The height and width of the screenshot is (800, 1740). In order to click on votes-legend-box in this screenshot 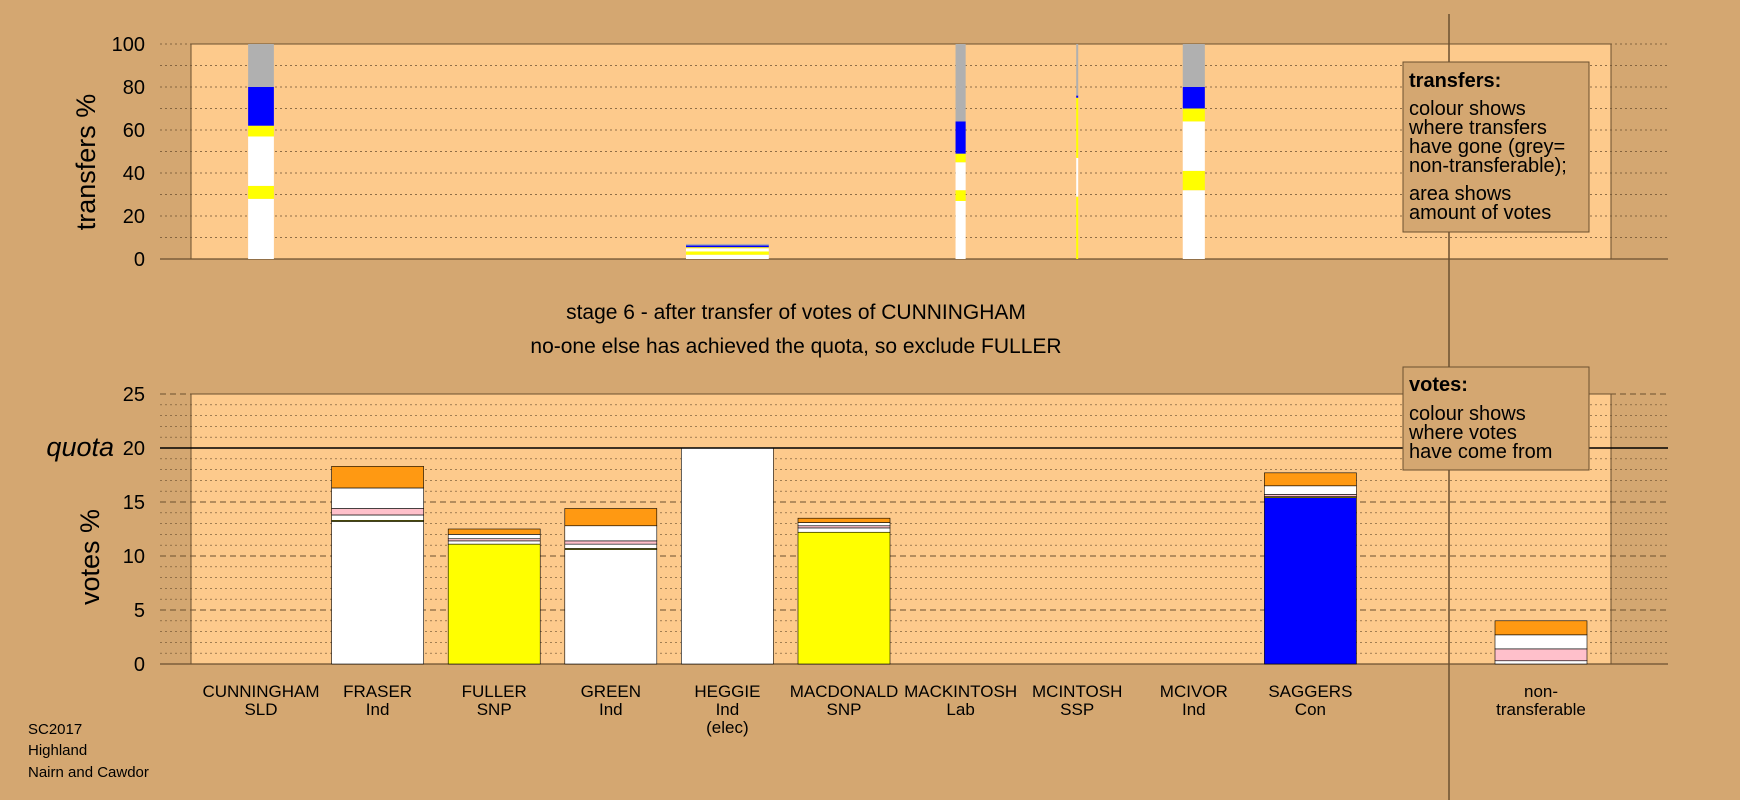, I will do `click(1496, 418)`.